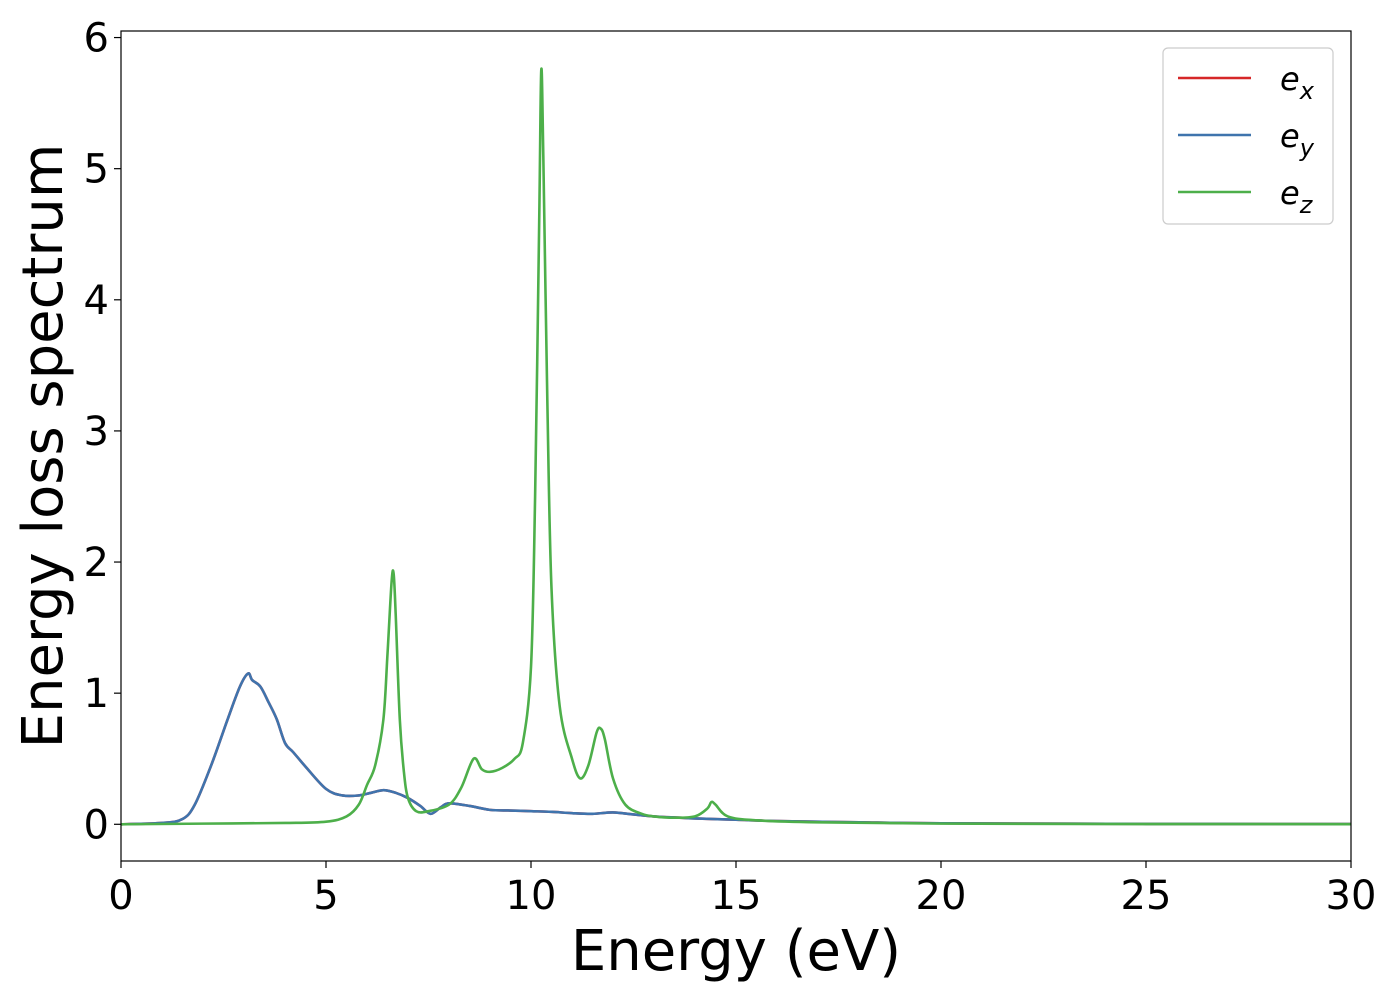  What do you see at coordinates (96, 563) in the screenshot?
I see `y-tick-label: 2` at bounding box center [96, 563].